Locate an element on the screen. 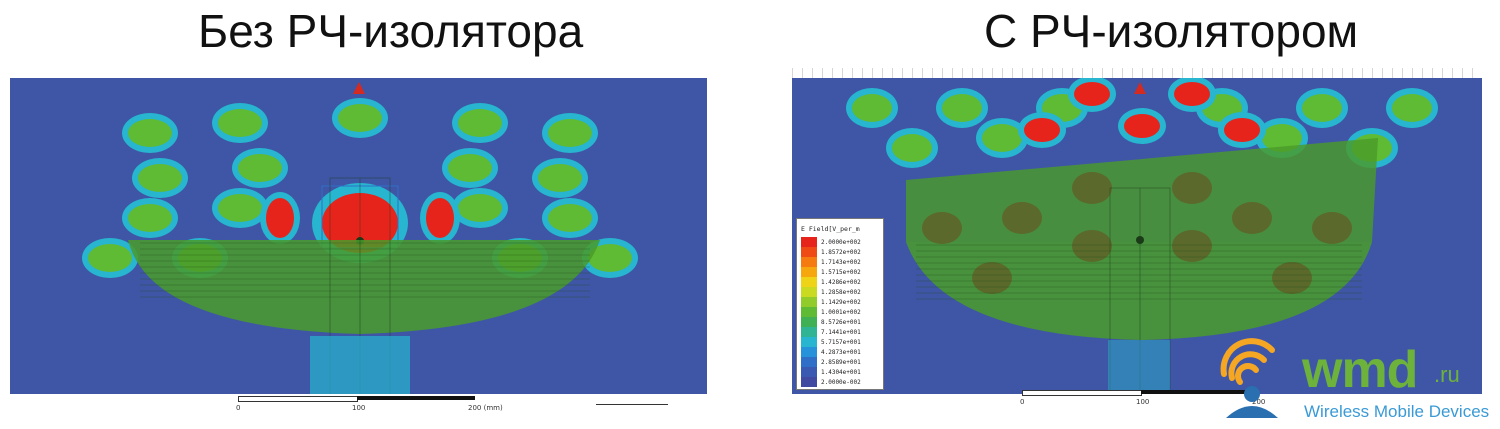 This screenshot has width=1500, height=429. legend-value: 5.7157e+001 is located at coordinates (841, 342).